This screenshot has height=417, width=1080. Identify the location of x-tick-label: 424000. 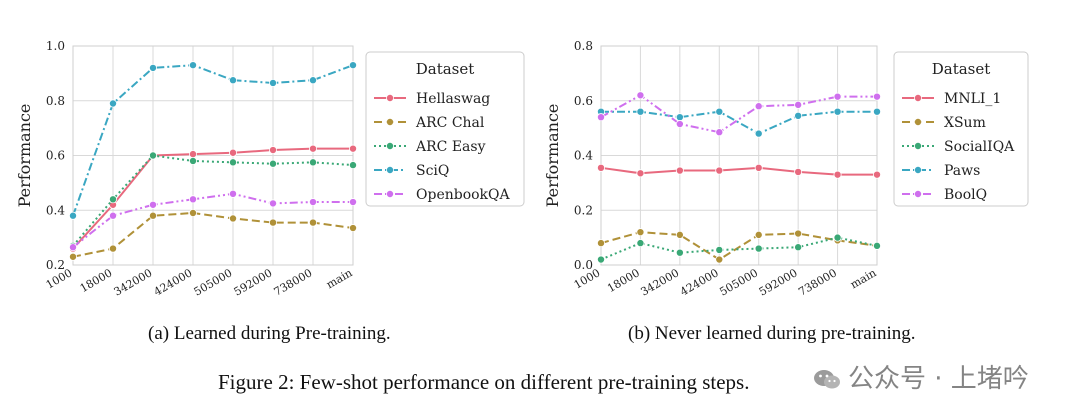
(699, 282).